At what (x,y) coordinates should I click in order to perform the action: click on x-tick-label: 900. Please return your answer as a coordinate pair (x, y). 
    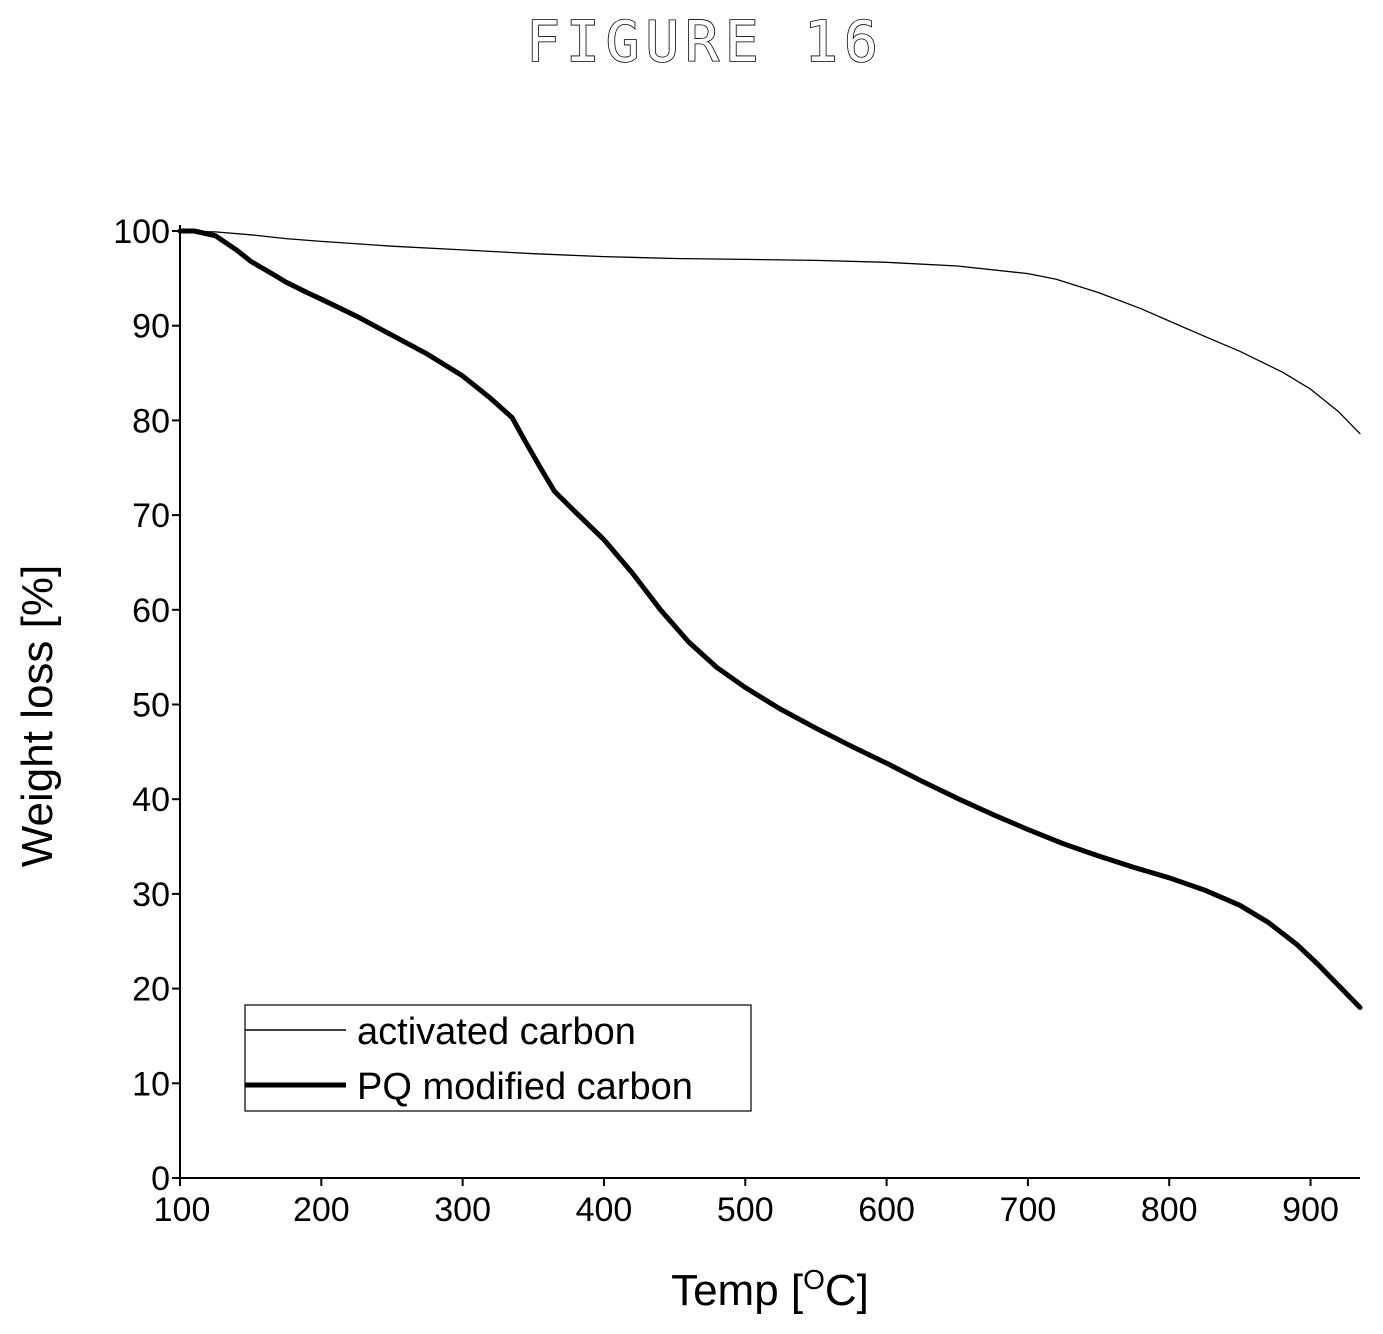
    Looking at the image, I should click on (1310, 1210).